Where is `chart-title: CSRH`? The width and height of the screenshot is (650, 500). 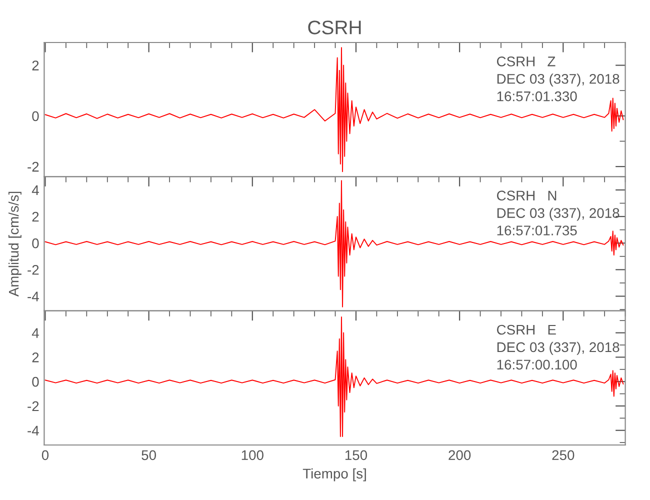
chart-title: CSRH is located at coordinates (334, 27).